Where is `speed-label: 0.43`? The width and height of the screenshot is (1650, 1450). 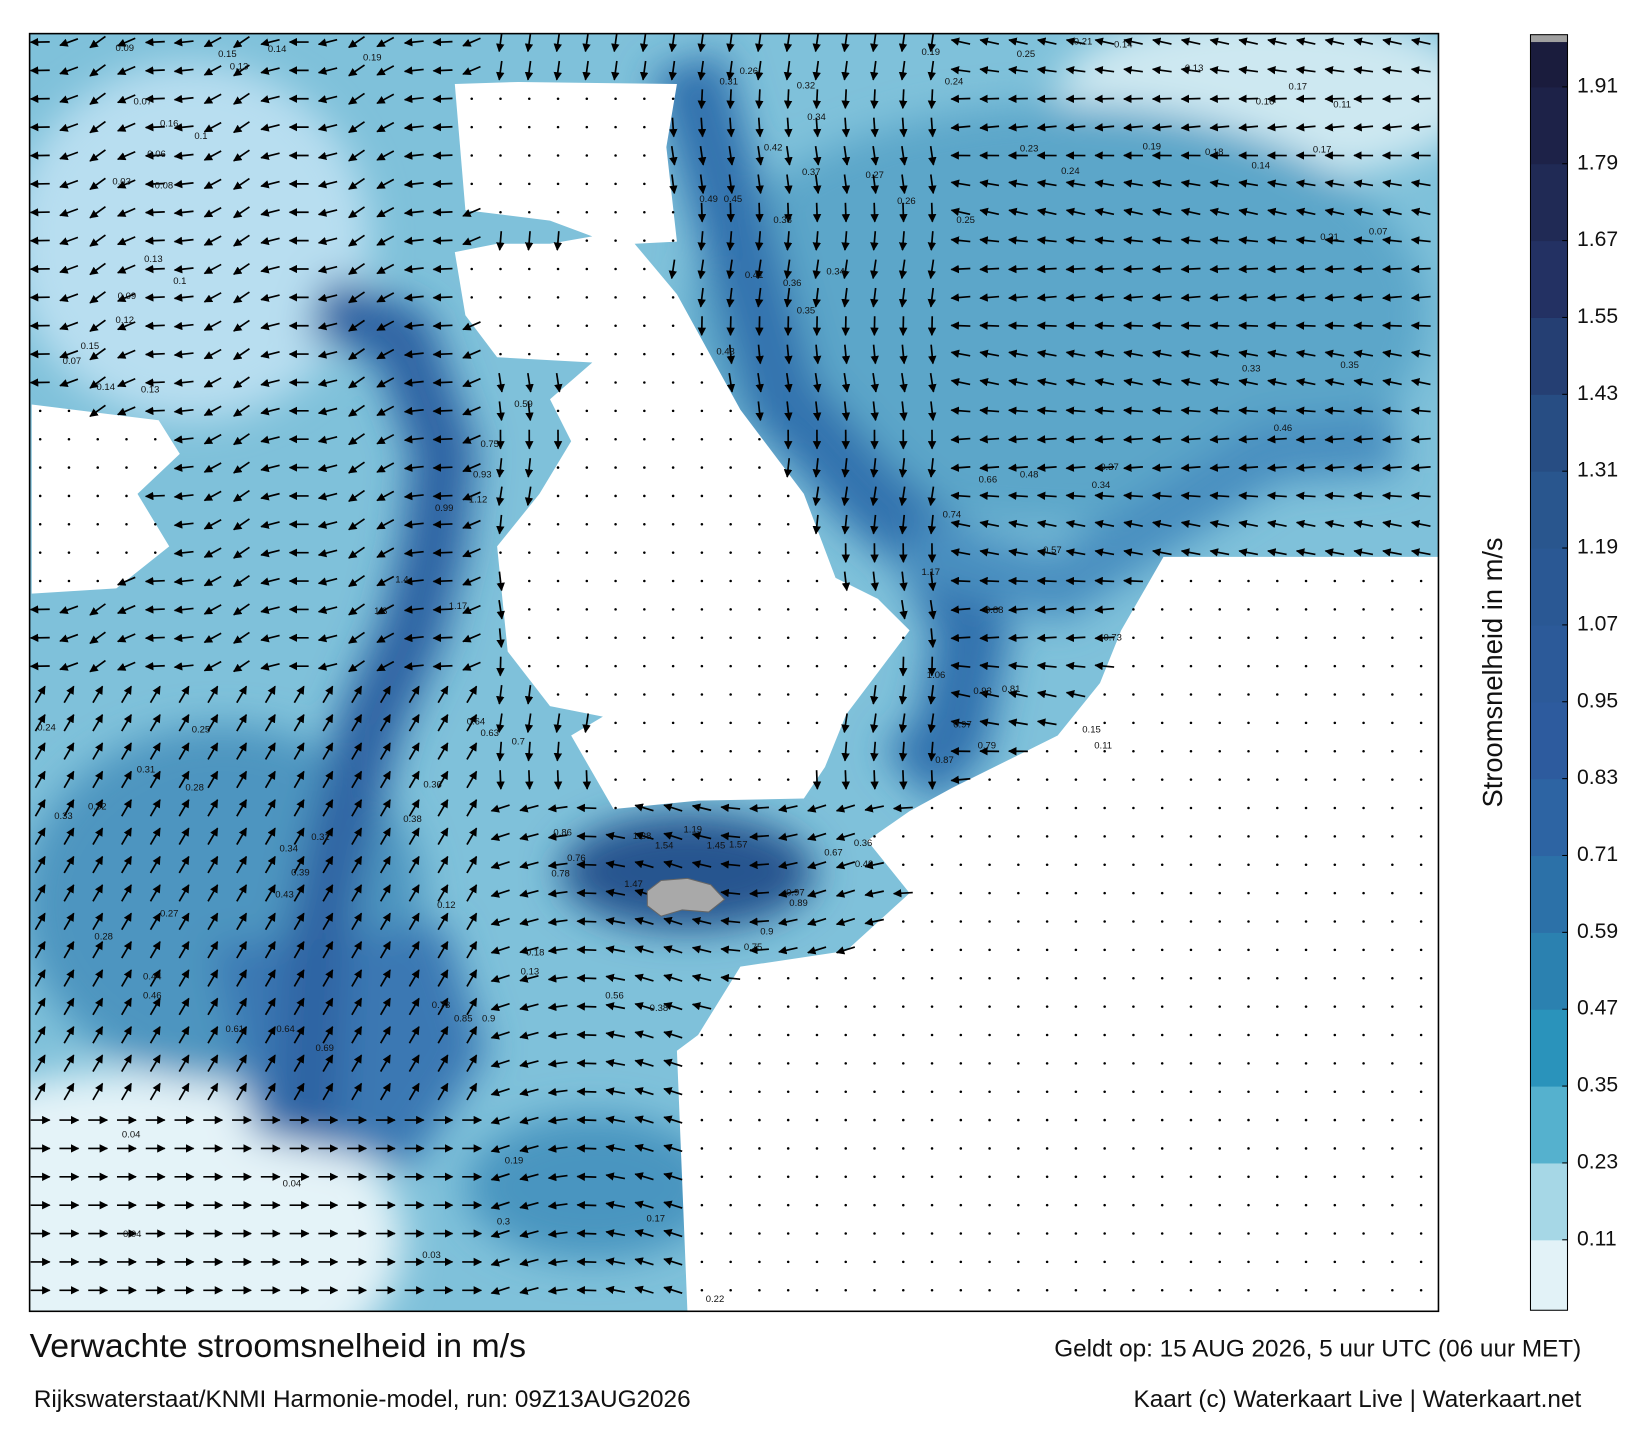
speed-label: 0.43 is located at coordinates (284, 895).